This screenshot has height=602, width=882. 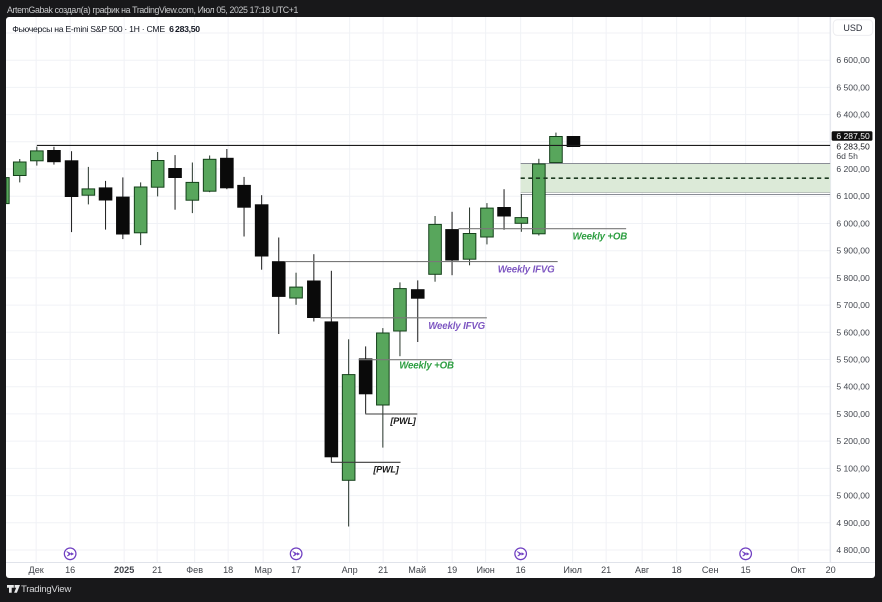 What do you see at coordinates (854, 60) in the screenshot?
I see `svg-text: 6 600,00` at bounding box center [854, 60].